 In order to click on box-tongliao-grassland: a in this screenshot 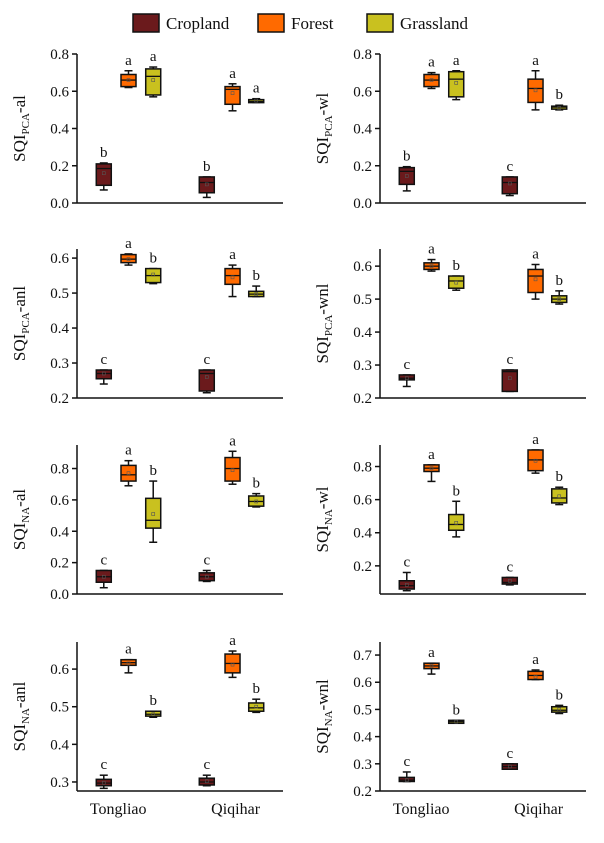, I will do `click(153, 73)`.